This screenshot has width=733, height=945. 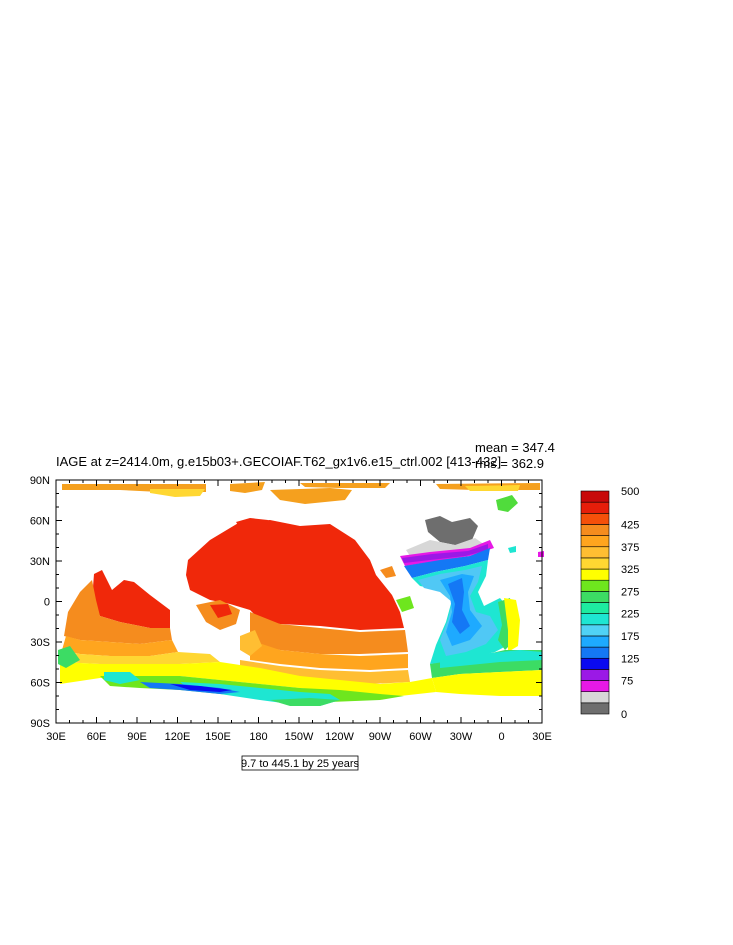 What do you see at coordinates (515, 447) in the screenshot?
I see `mean-stat: mean = 347.4` at bounding box center [515, 447].